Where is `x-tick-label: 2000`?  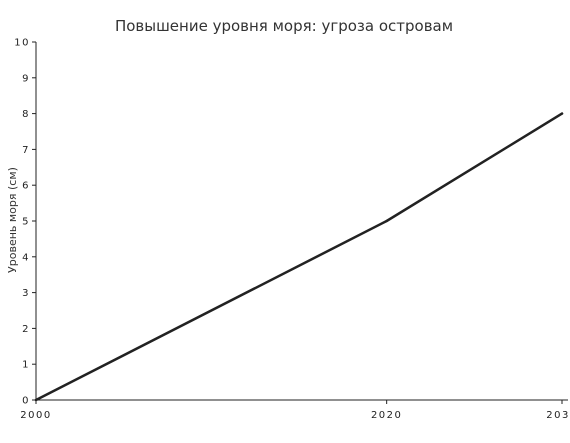
x-tick-label: 2000 is located at coordinates (35, 415).